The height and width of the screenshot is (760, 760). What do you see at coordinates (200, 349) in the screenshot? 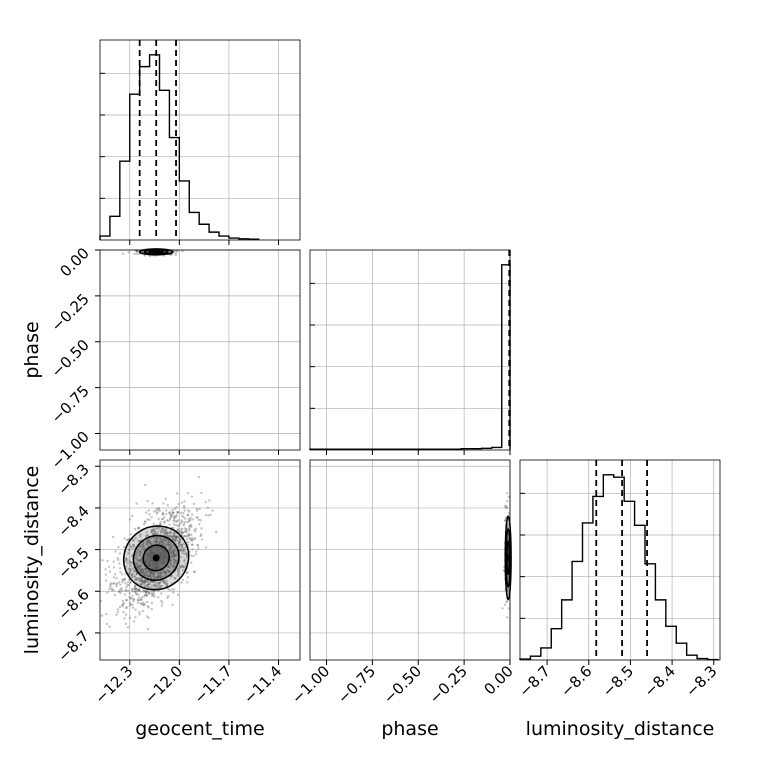
I see `panel-2d-geocent-time-phase` at bounding box center [200, 349].